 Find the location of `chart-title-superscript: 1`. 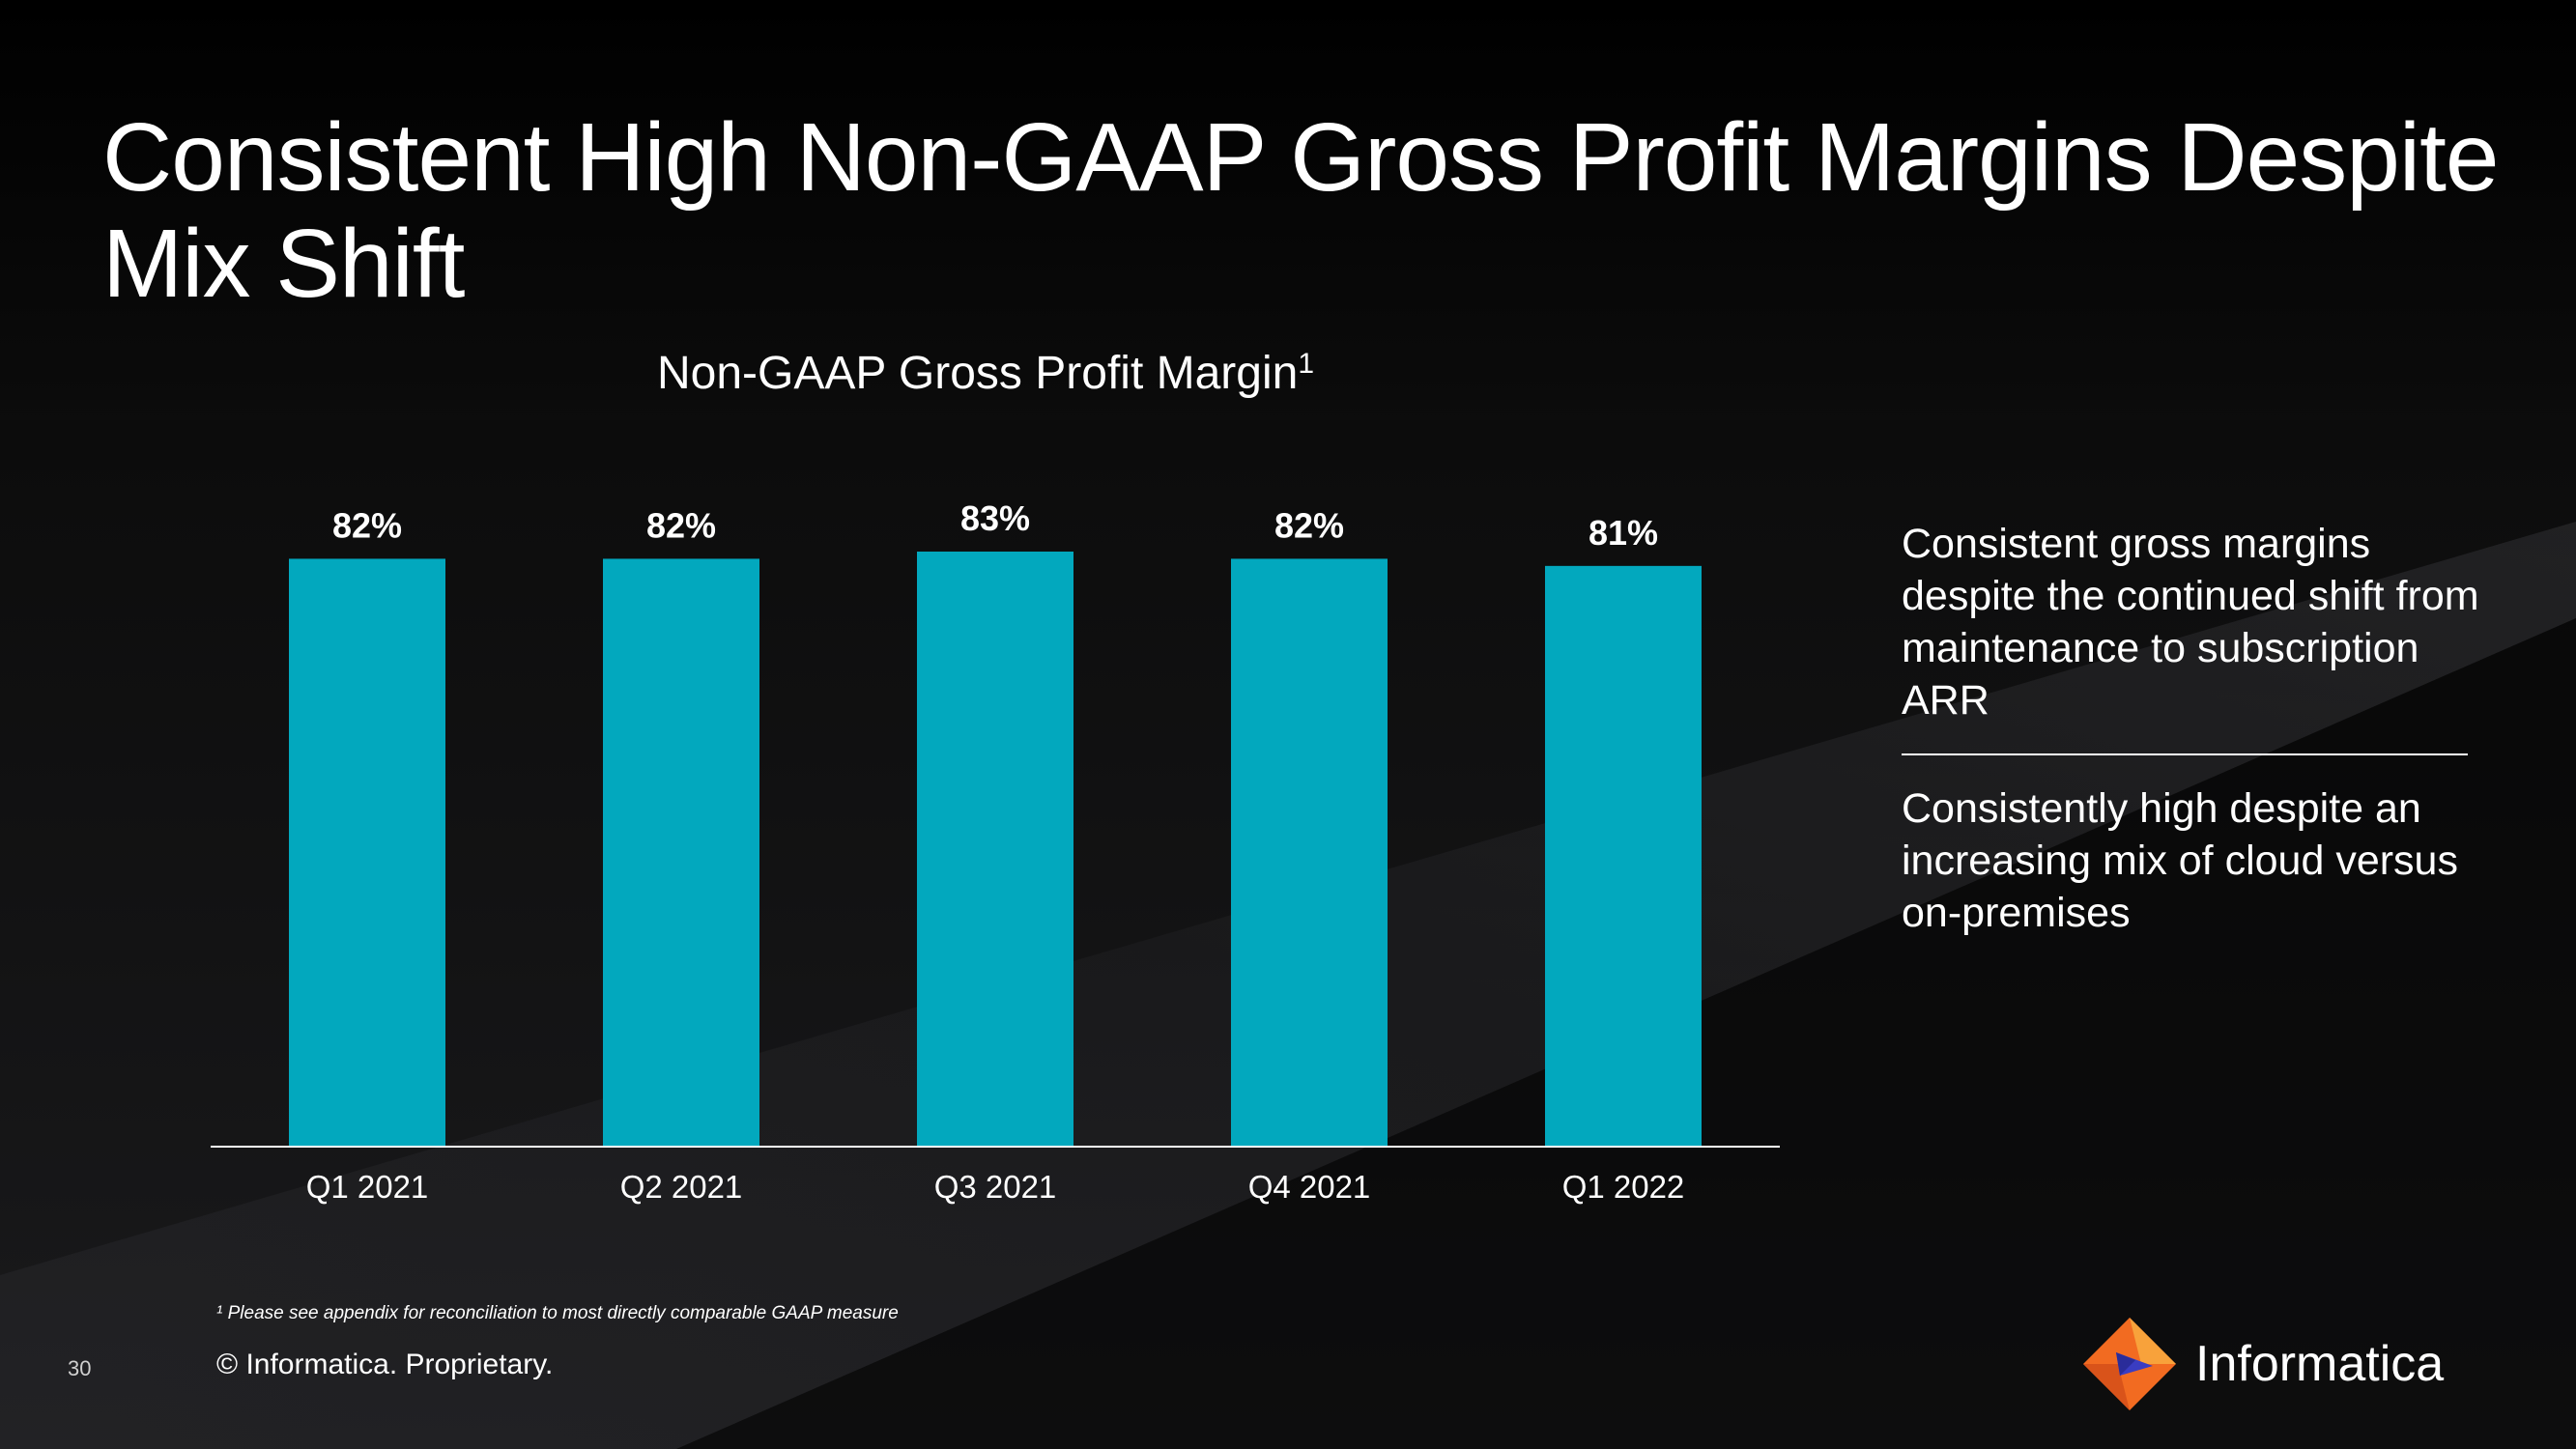

chart-title-superscript: 1 is located at coordinates (1306, 364).